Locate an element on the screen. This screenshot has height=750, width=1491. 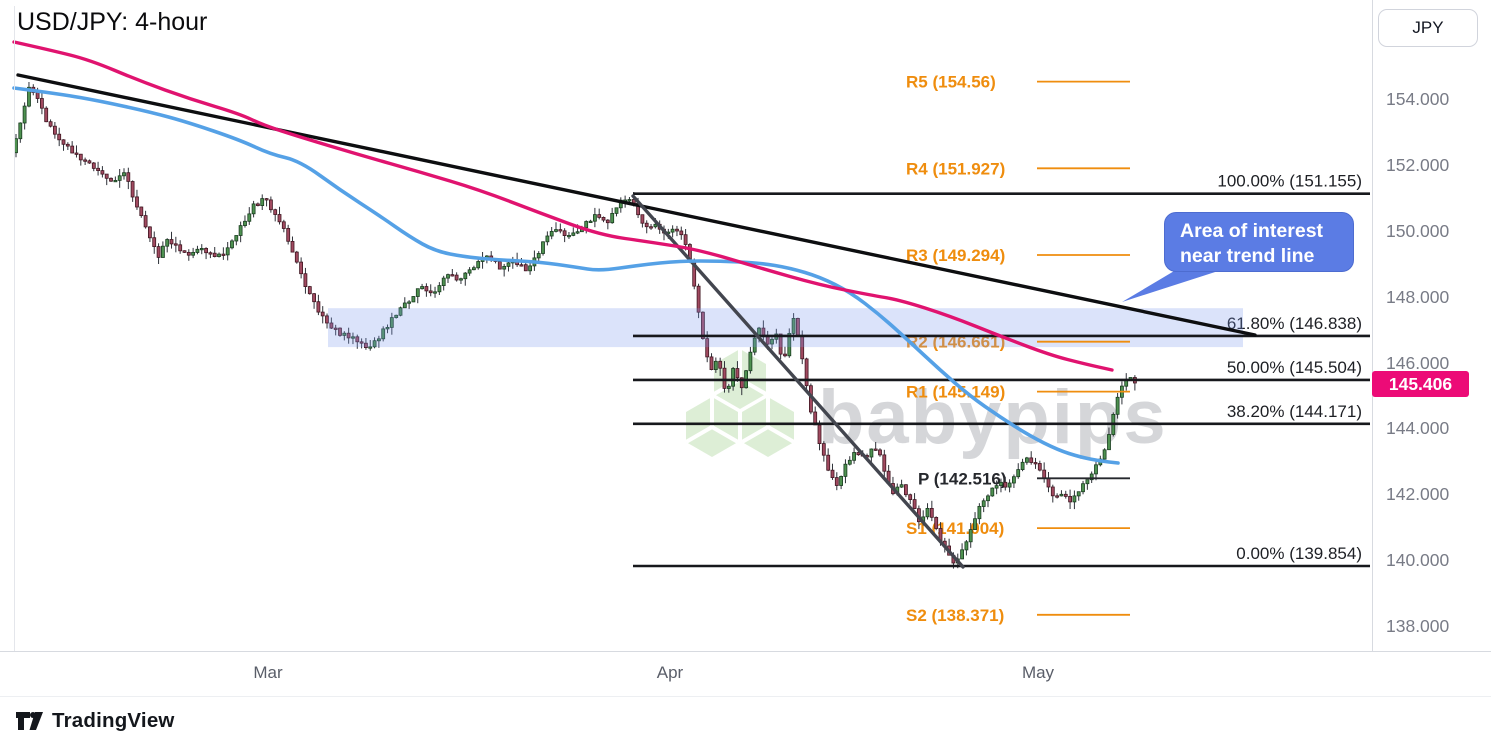
callout-tail is located at coordinates (1181, 283).